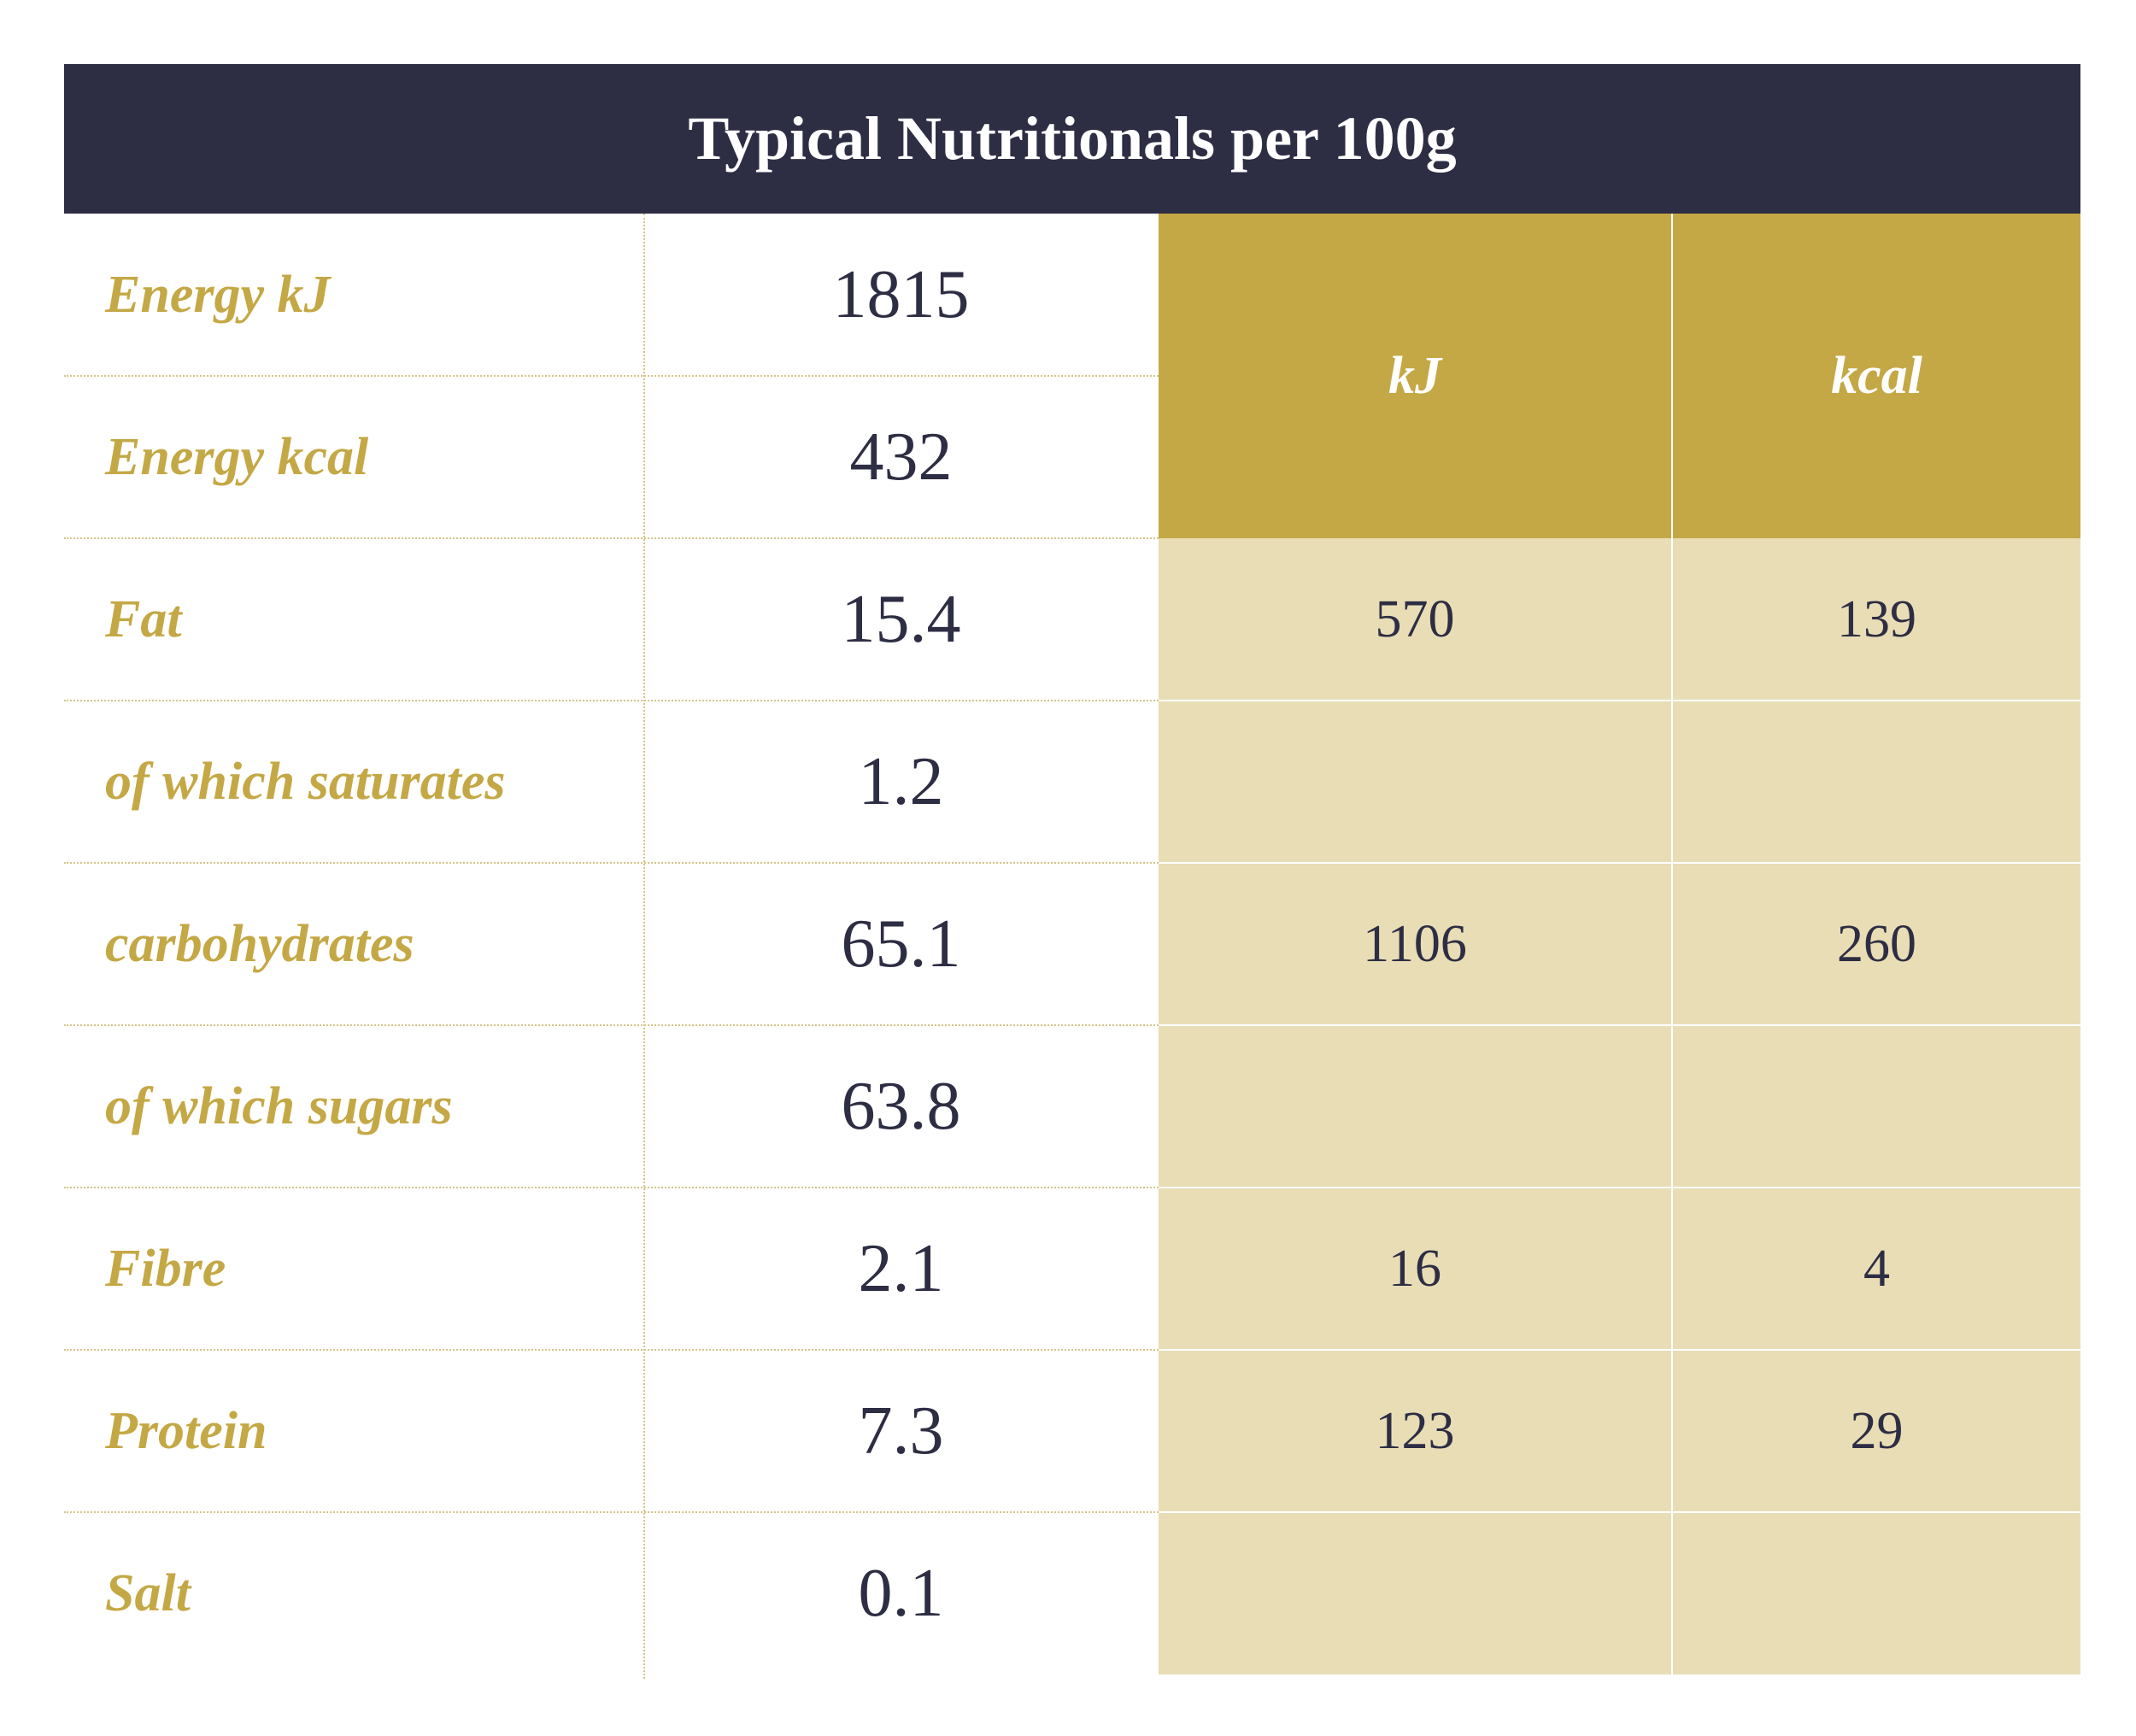 The width and height of the screenshot is (2136, 1736). What do you see at coordinates (1876, 1269) in the screenshot?
I see `kcal-cell: 4` at bounding box center [1876, 1269].